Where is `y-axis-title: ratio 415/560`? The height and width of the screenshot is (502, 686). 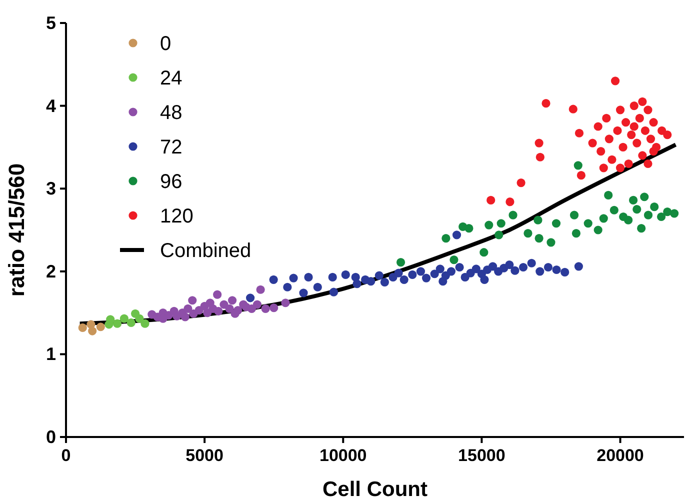
y-axis-title: ratio 415/560 is located at coordinates (16, 230).